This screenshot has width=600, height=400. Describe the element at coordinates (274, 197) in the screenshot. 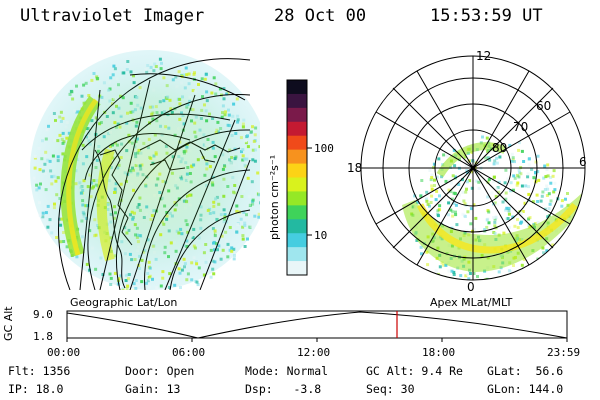

I see `colorbar-units-label: photon cm⁻²s⁻¹` at that location.